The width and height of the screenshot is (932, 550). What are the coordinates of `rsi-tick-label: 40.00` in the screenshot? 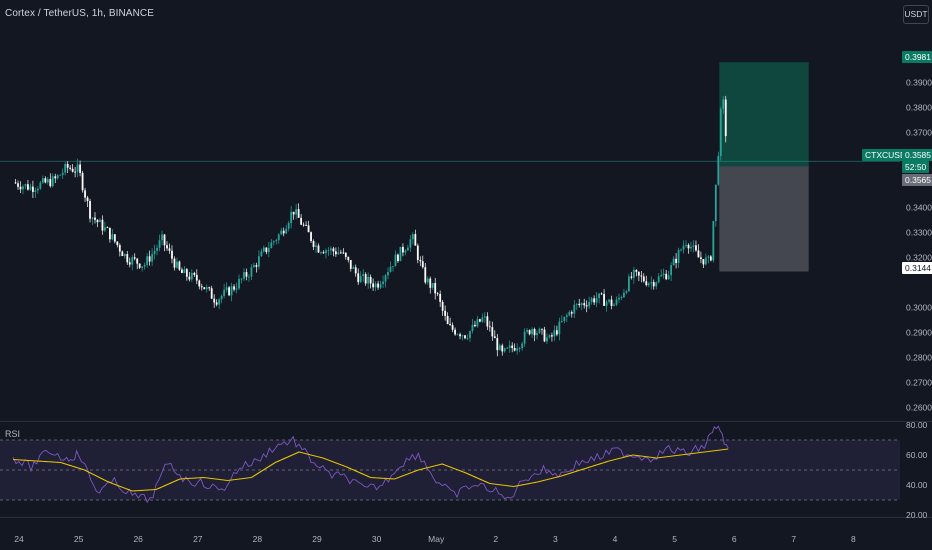 It's located at (917, 485).